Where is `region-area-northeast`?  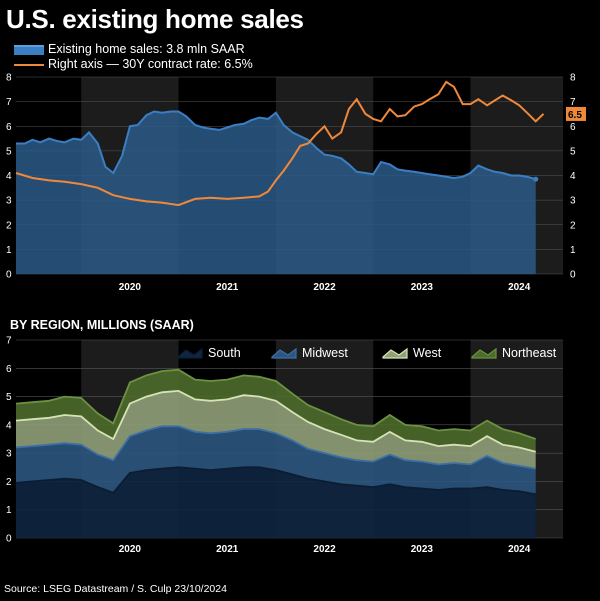
region-area-northeast is located at coordinates (276, 410).